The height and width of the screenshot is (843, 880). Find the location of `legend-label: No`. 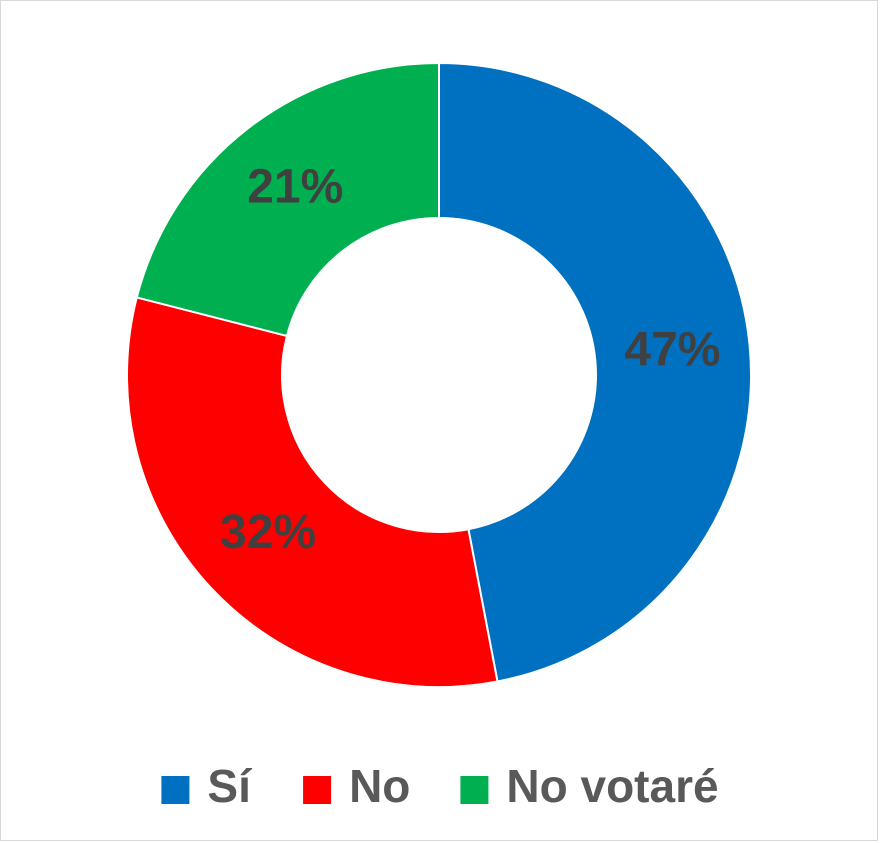

legend-label: No is located at coordinates (379, 786).